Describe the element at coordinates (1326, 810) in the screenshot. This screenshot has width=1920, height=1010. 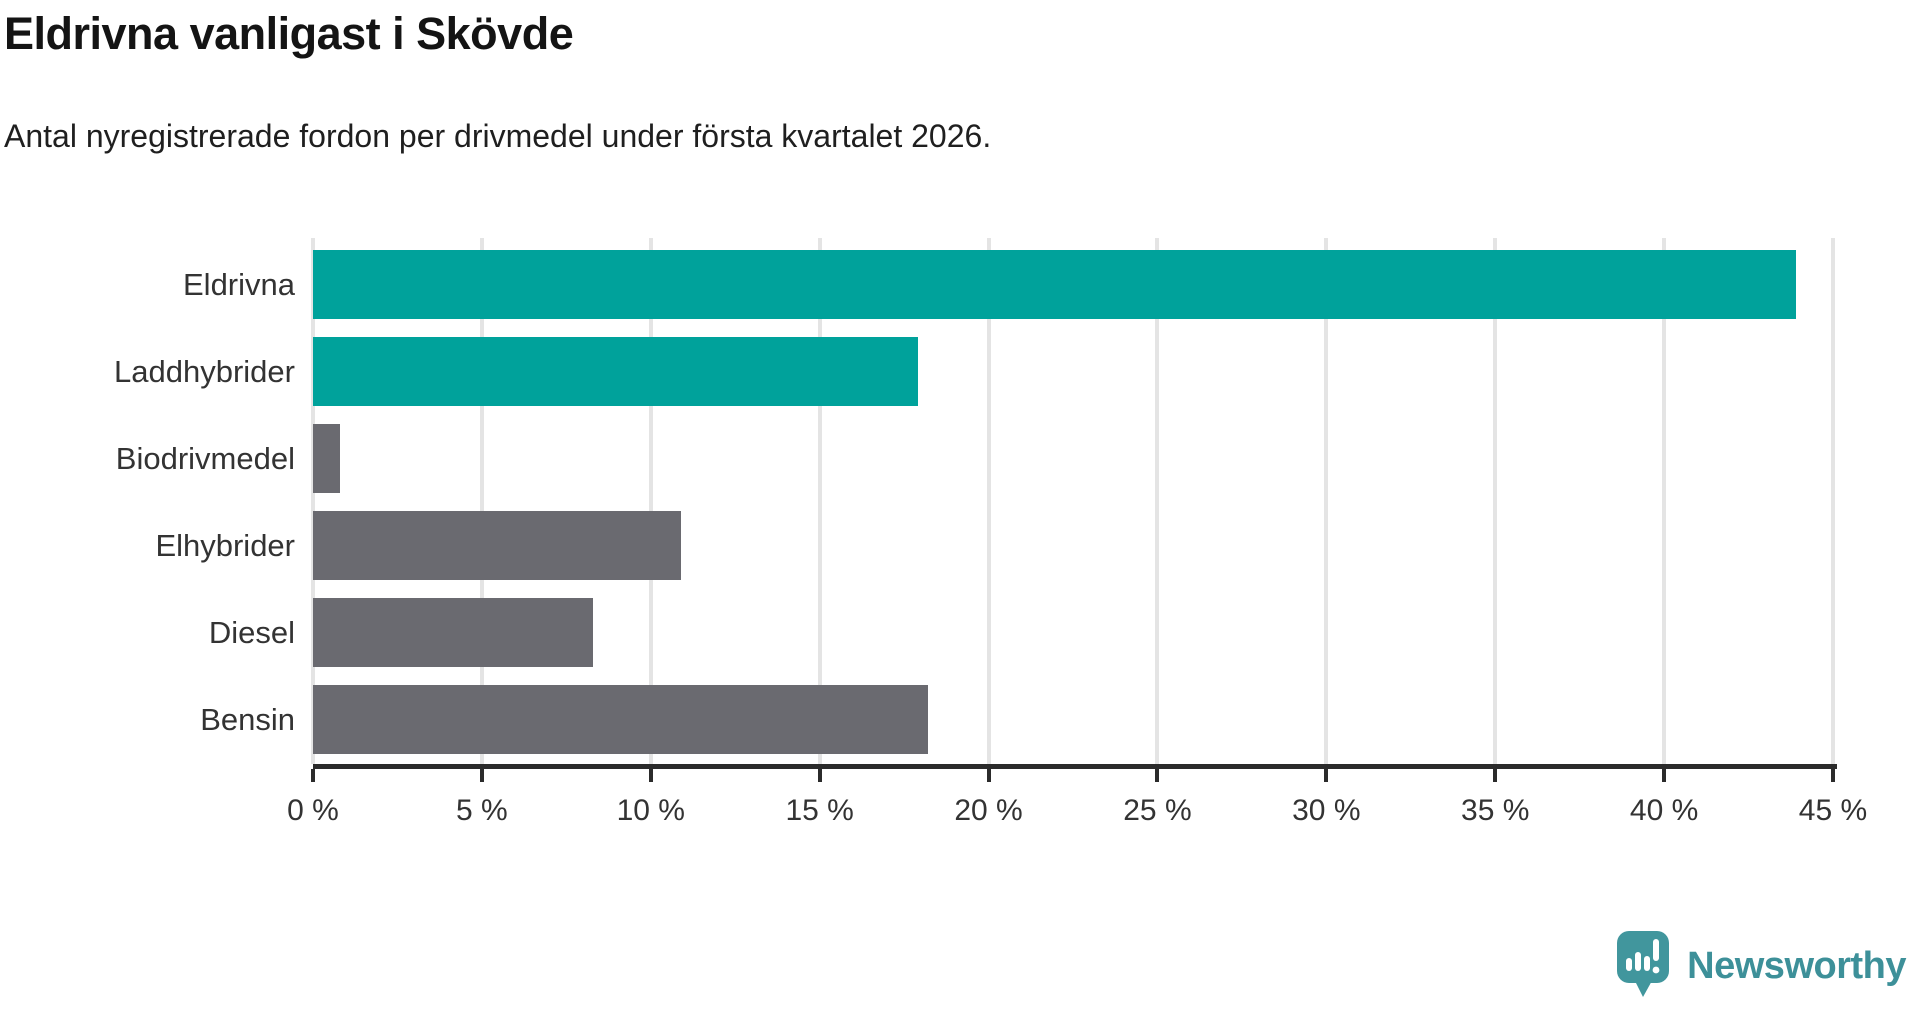
I see `x-tick-label-30: 30 %` at that location.